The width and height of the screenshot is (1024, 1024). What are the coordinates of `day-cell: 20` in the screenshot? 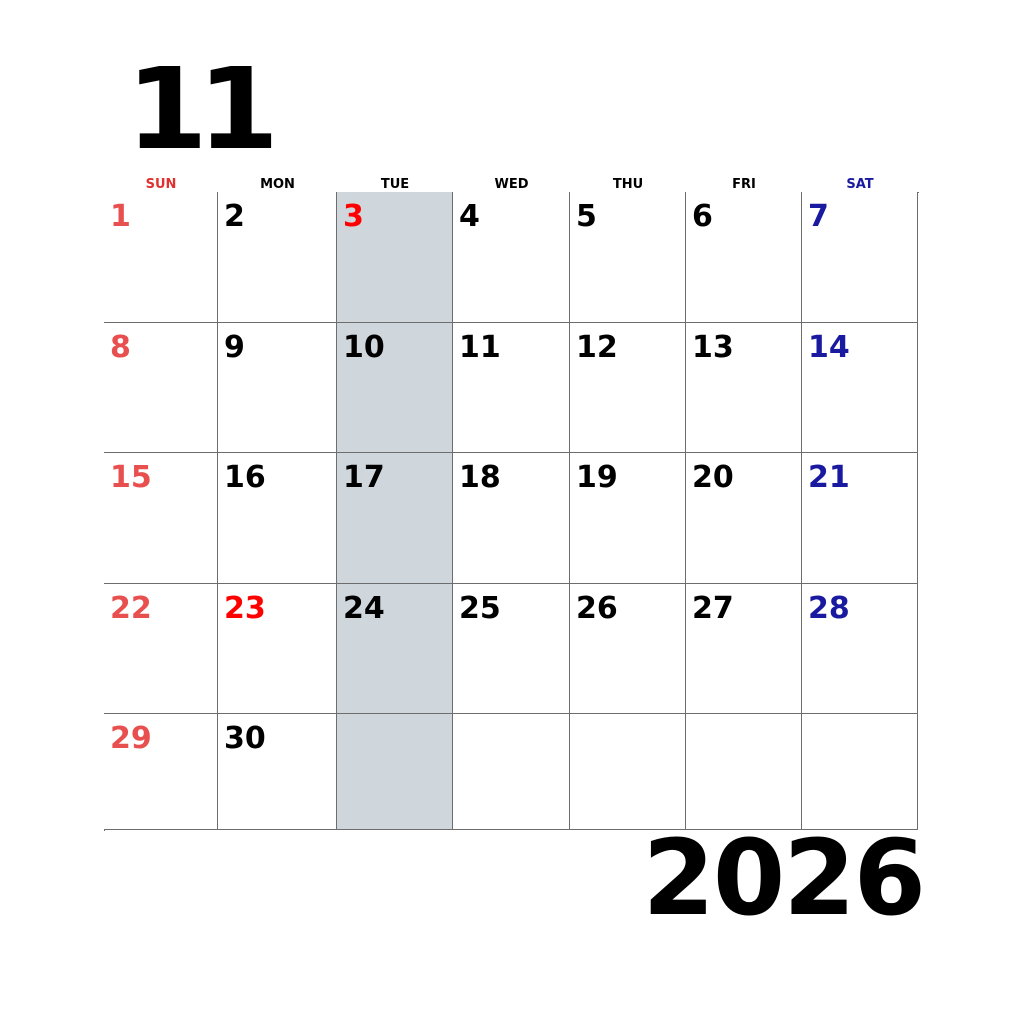 It's located at (744, 518).